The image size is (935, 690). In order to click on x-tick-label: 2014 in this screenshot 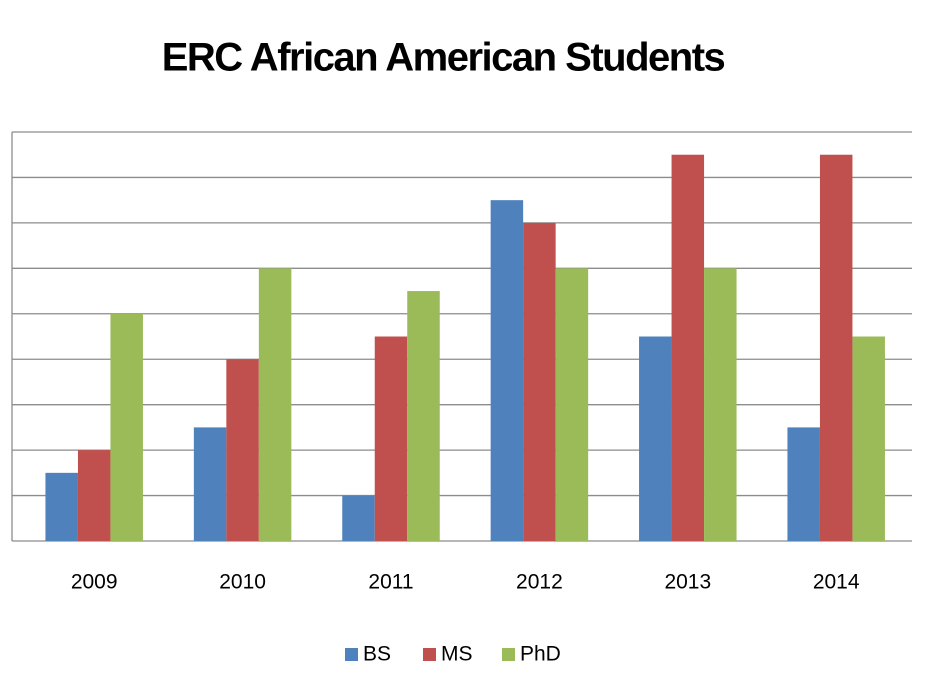, I will do `click(836, 582)`.